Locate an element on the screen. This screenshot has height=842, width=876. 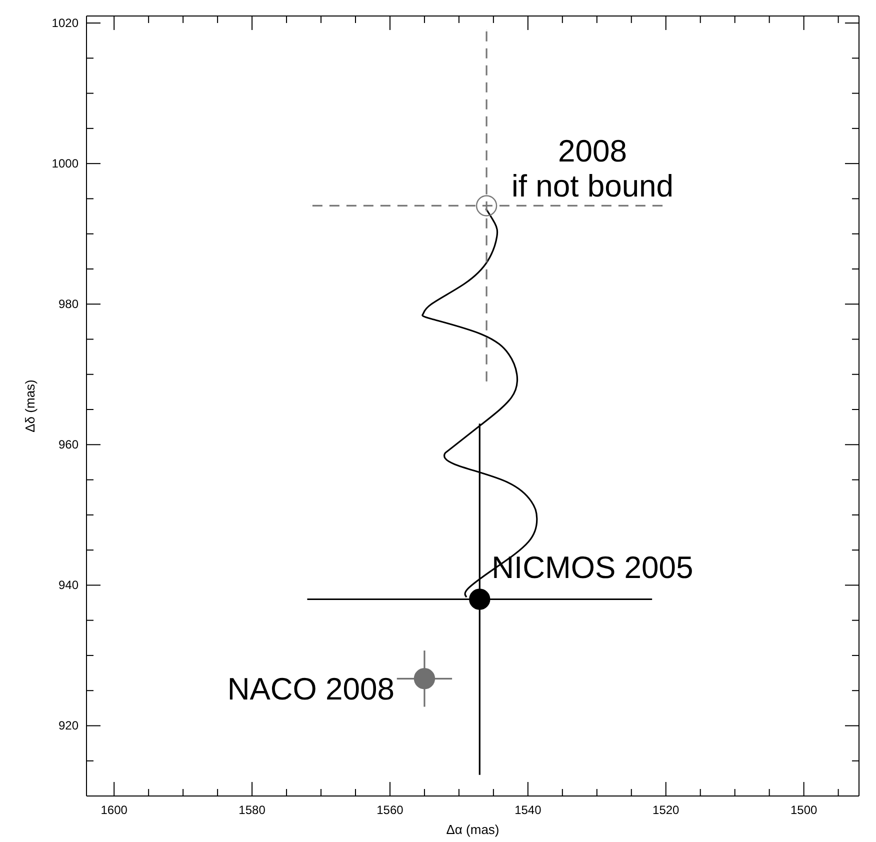
y-axis-title: Δδ (mas) is located at coordinates (30, 406).